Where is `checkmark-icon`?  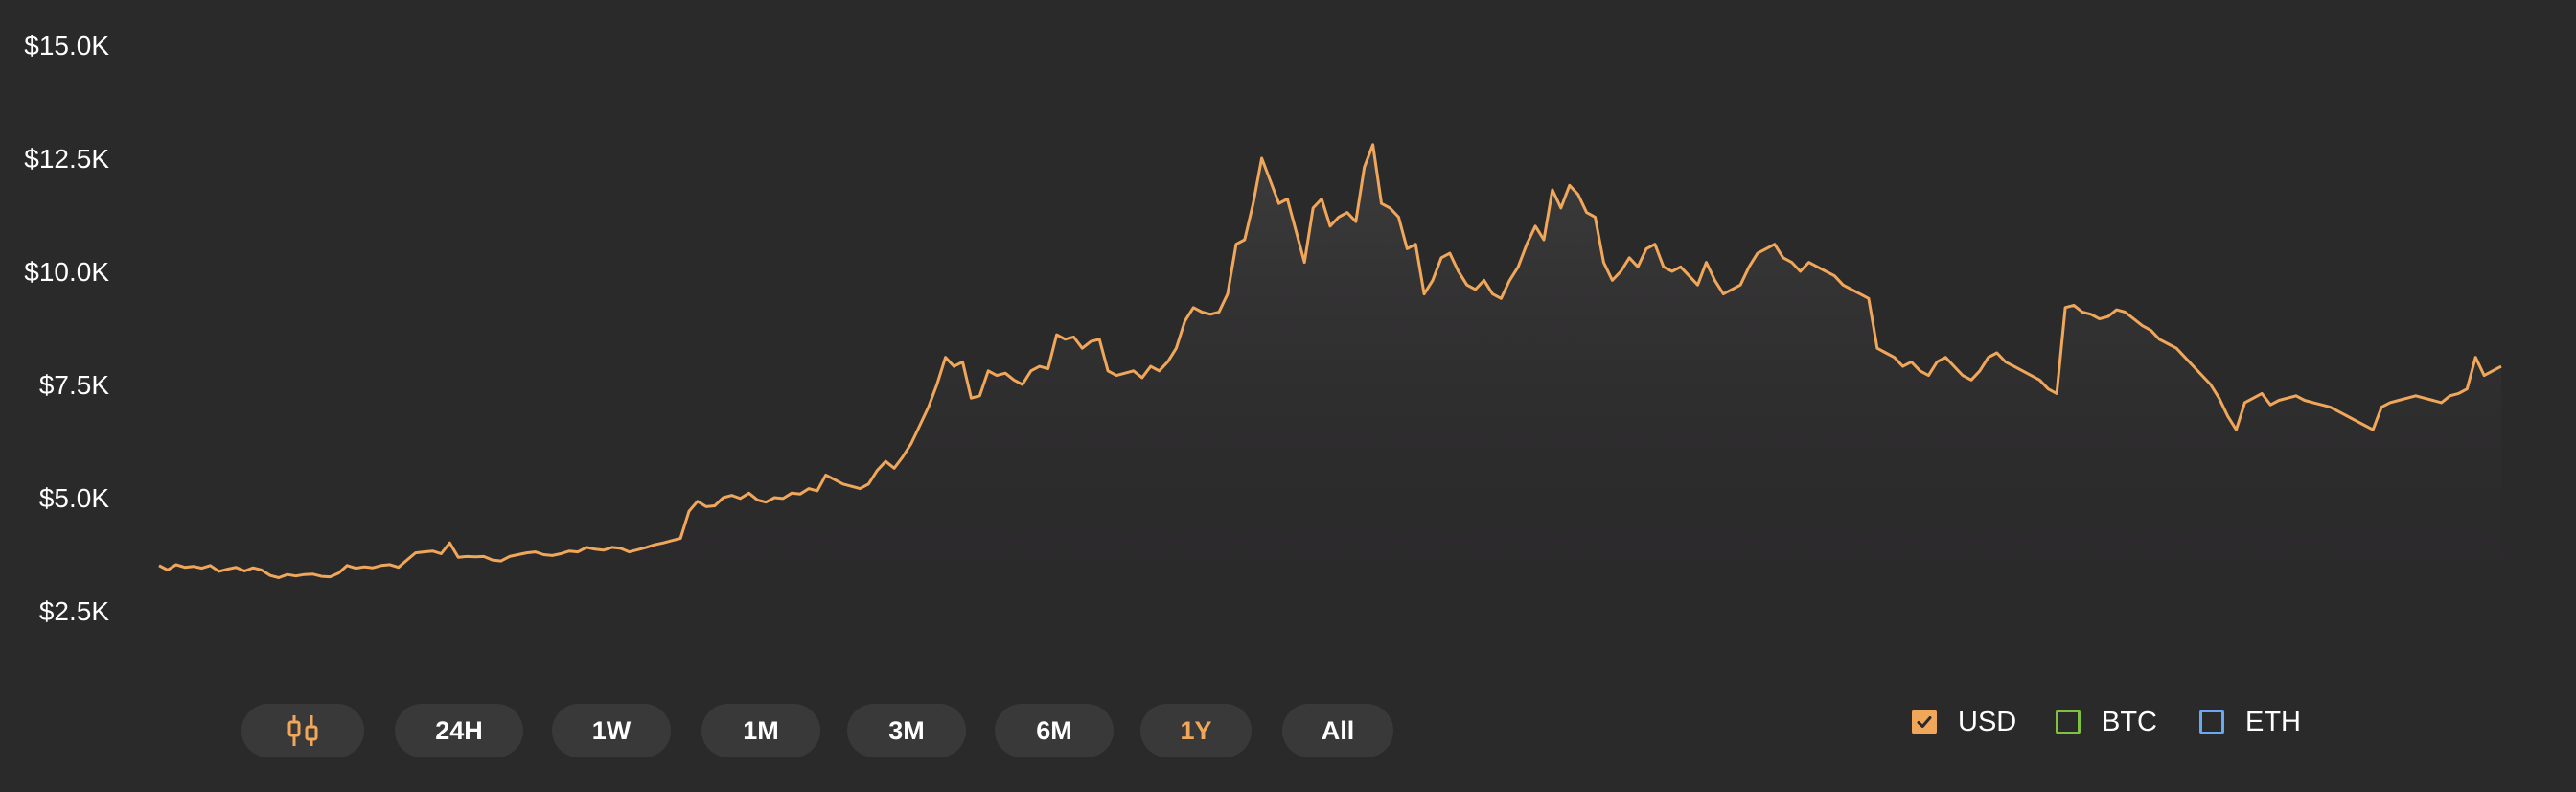
checkmark-icon is located at coordinates (1924, 722).